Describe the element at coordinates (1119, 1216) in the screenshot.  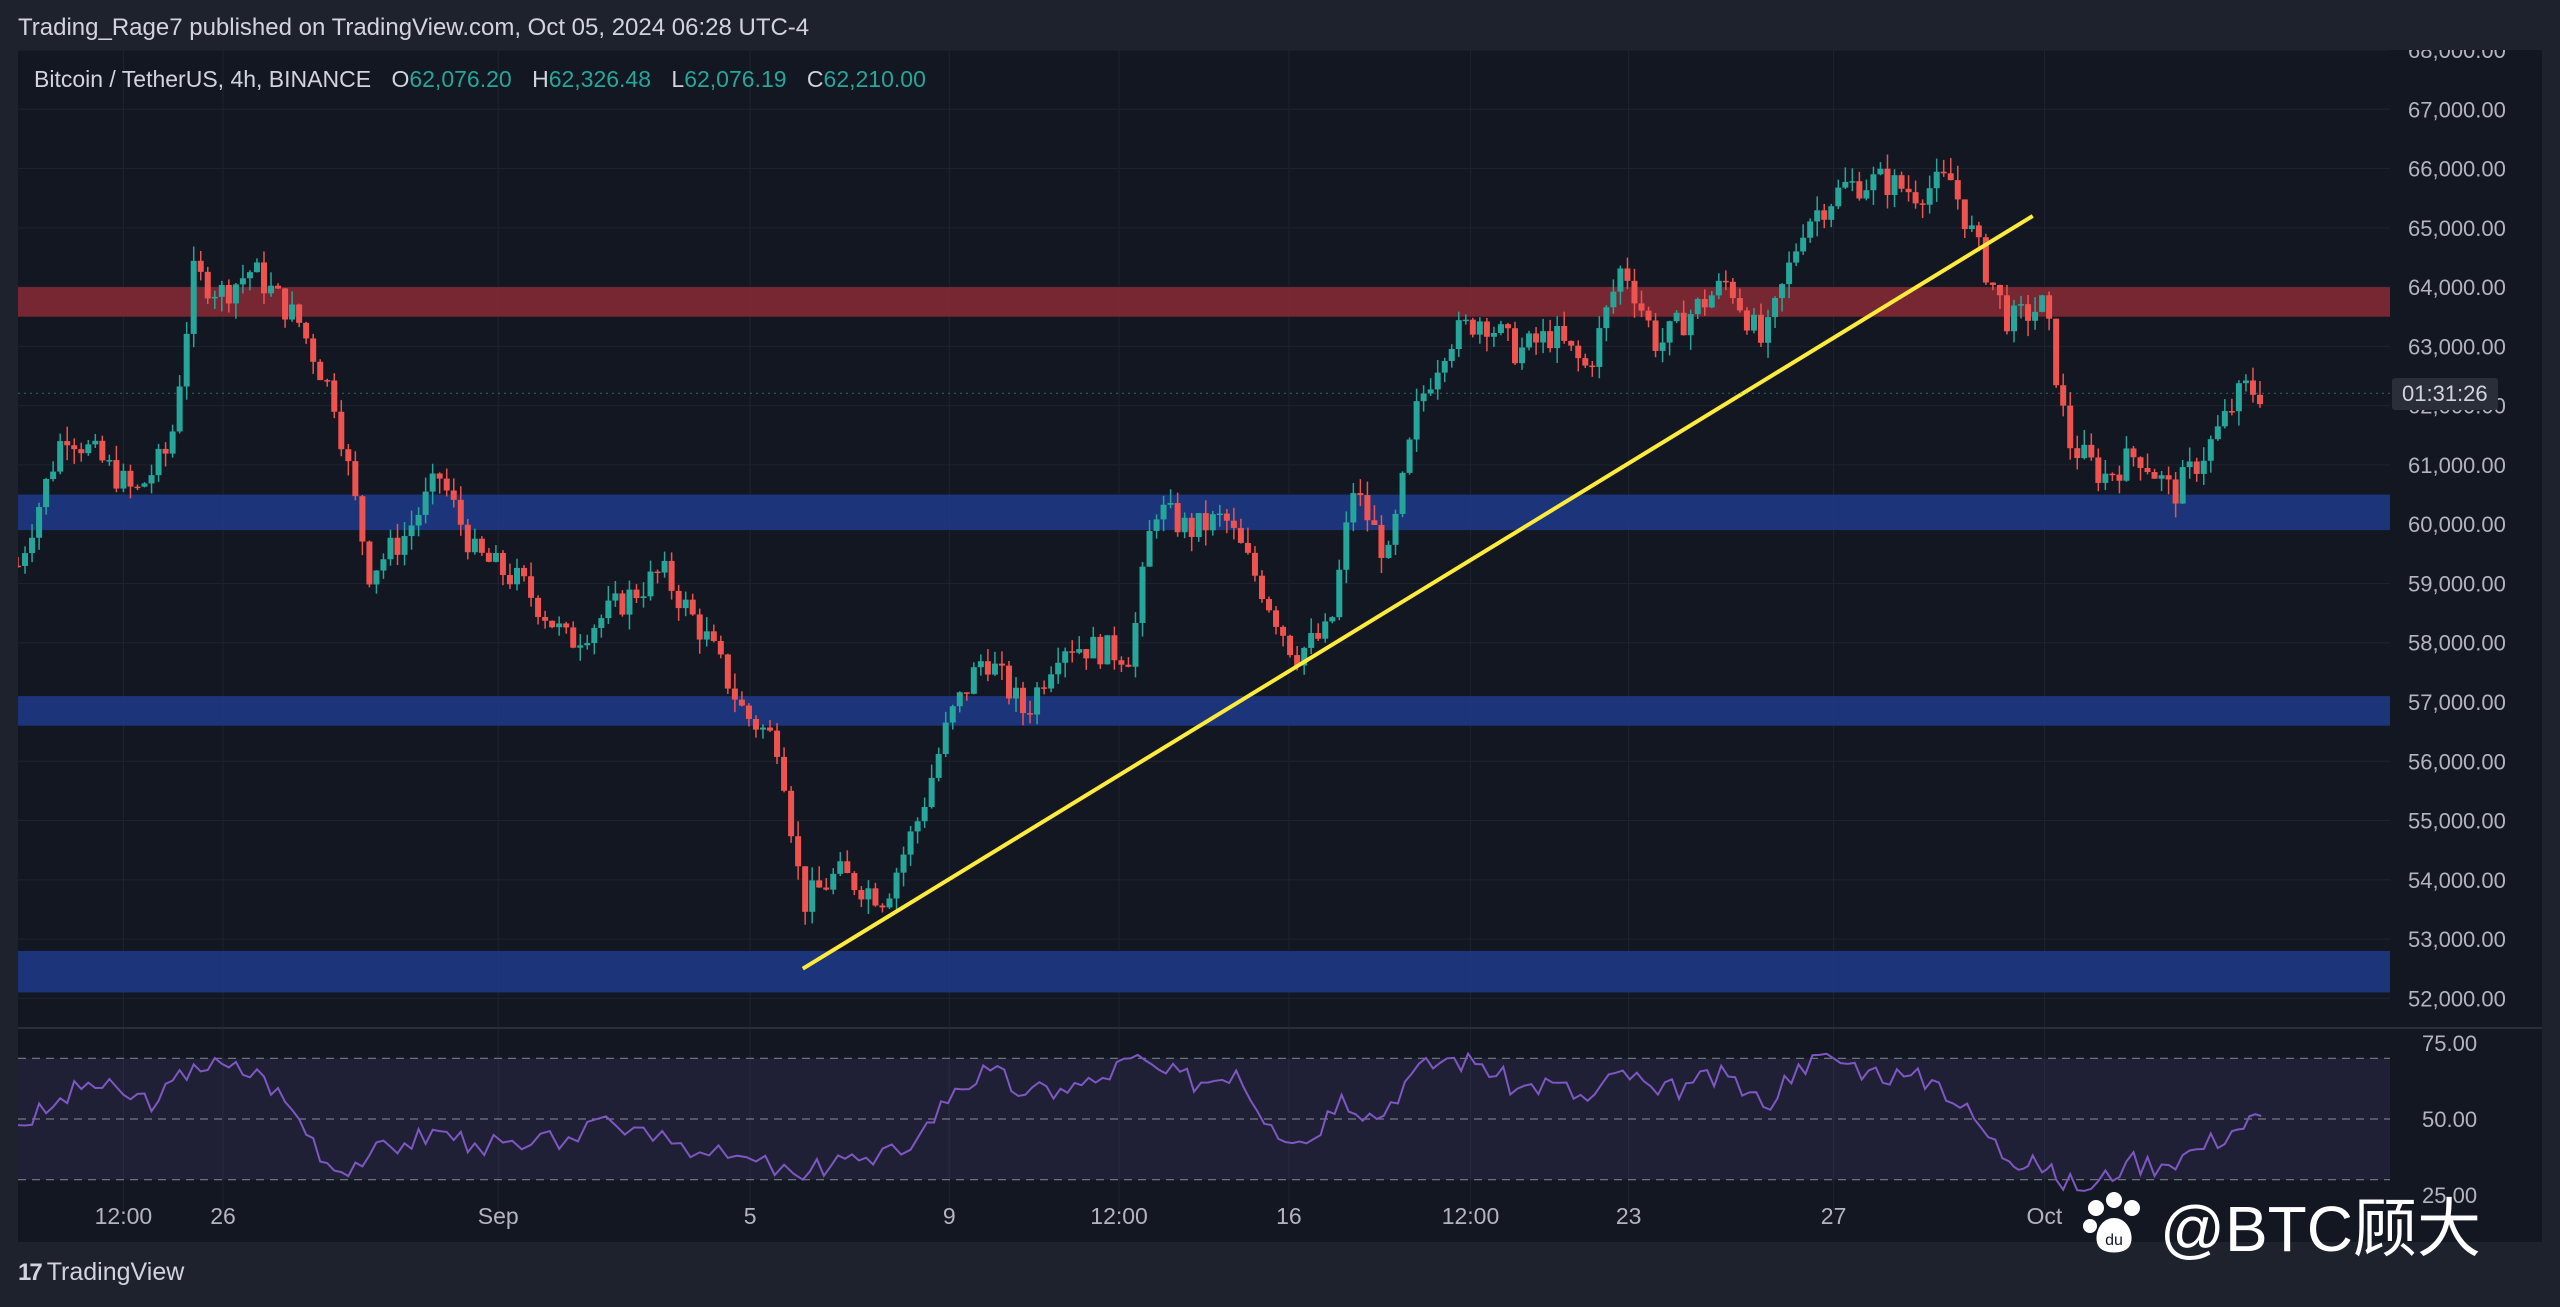
I see `time-tick-label: 12:00` at that location.